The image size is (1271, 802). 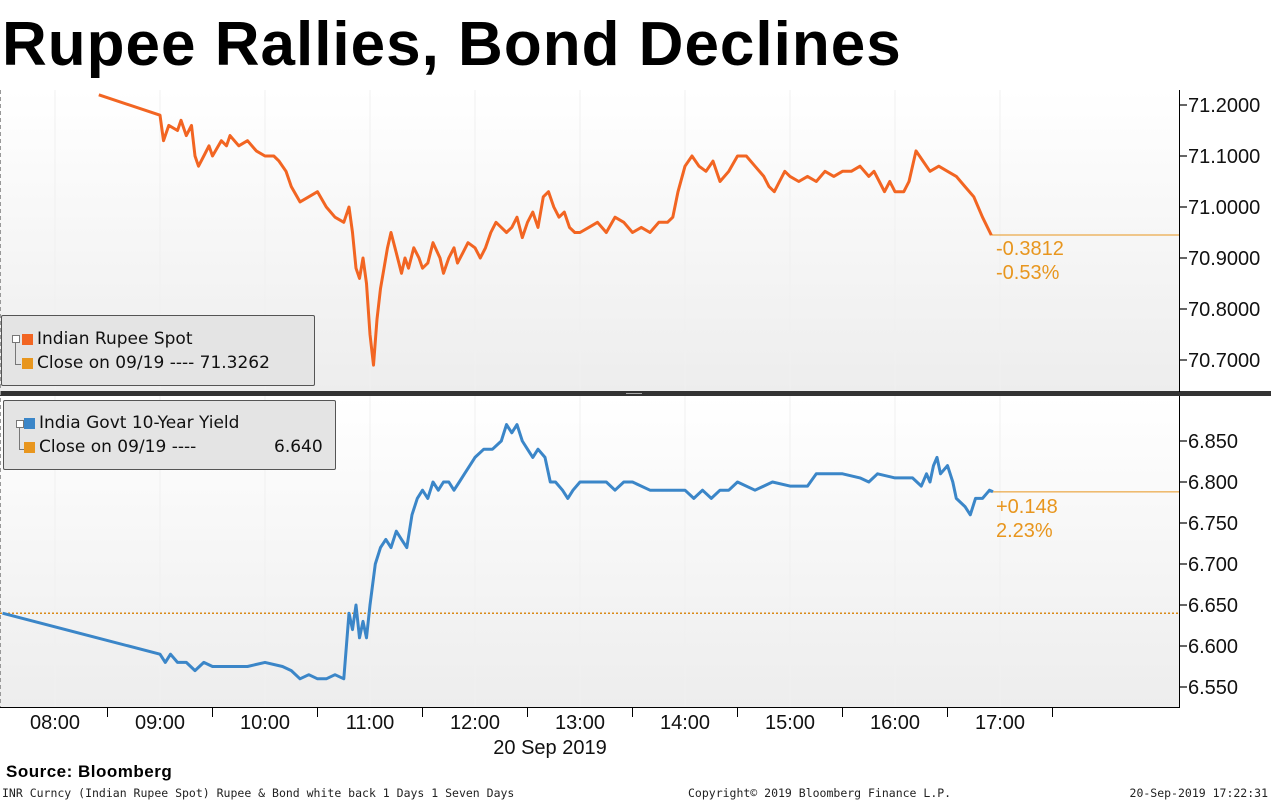 I want to click on bond-y-tick-label: 6.700, so click(x=1213, y=565).